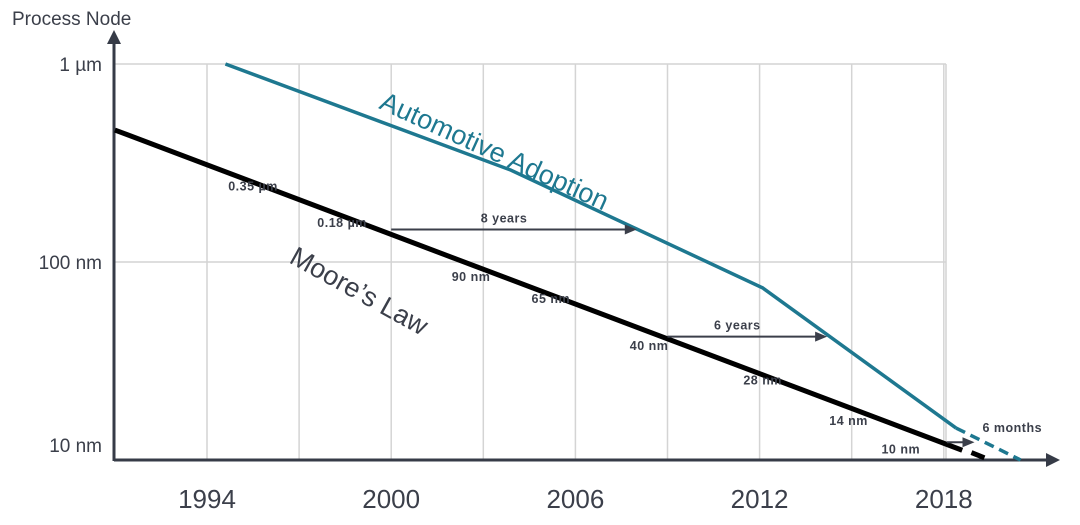 The width and height of the screenshot is (1080, 525). Describe the element at coordinates (944, 499) in the screenshot. I see `x-tick-label: 2018` at that location.